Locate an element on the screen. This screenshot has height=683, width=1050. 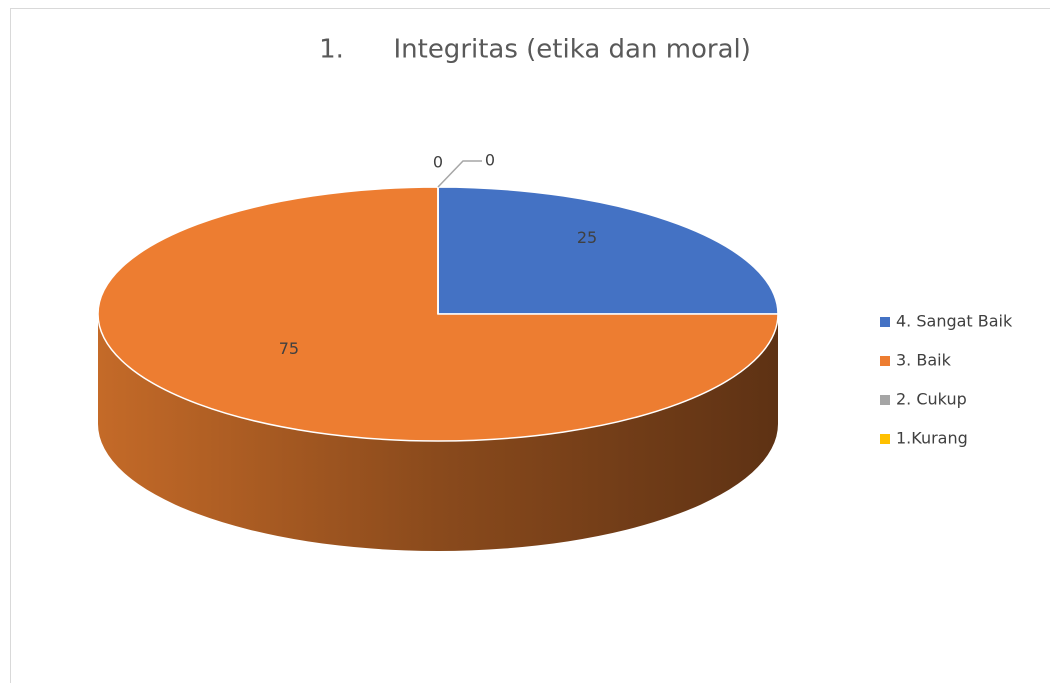
chart-title: 1. Integritas (etika dan moral) is located at coordinates (535, 50).